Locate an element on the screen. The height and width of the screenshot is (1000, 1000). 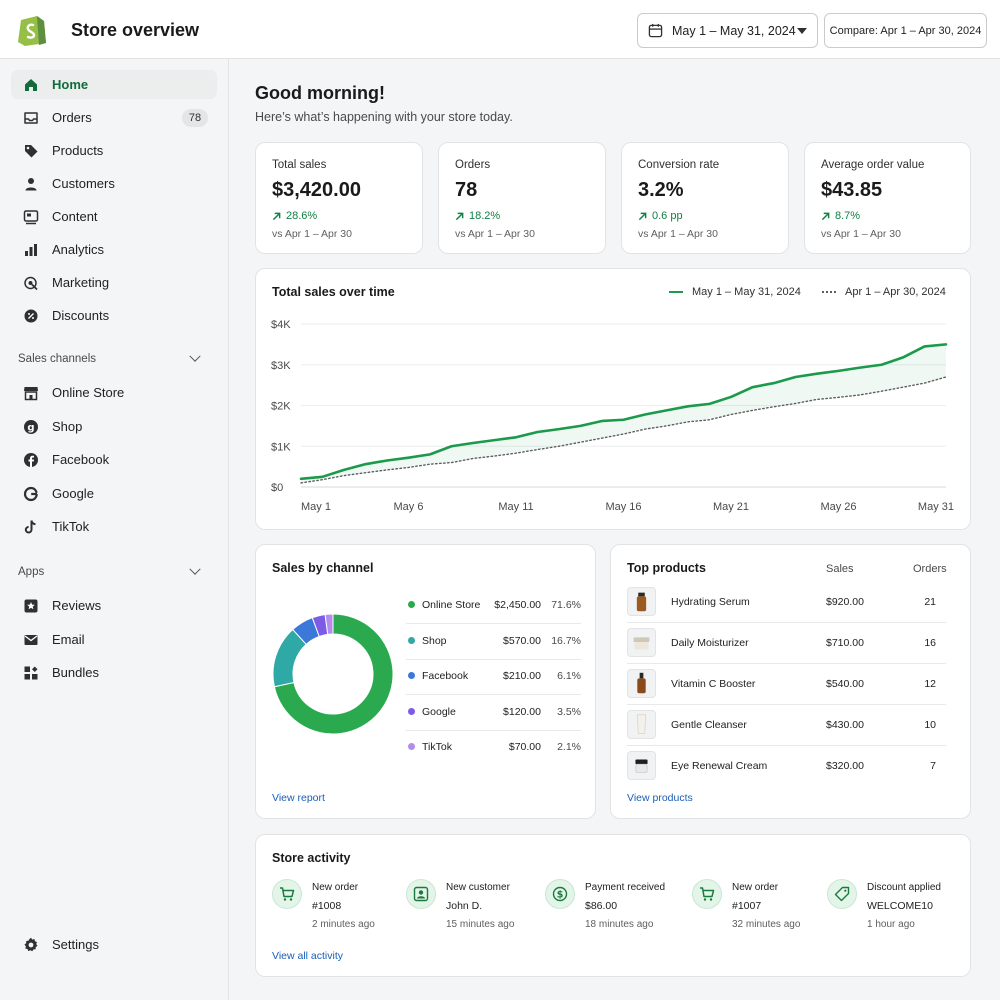
dropper-bottle-icon is located at coordinates (641, 683).